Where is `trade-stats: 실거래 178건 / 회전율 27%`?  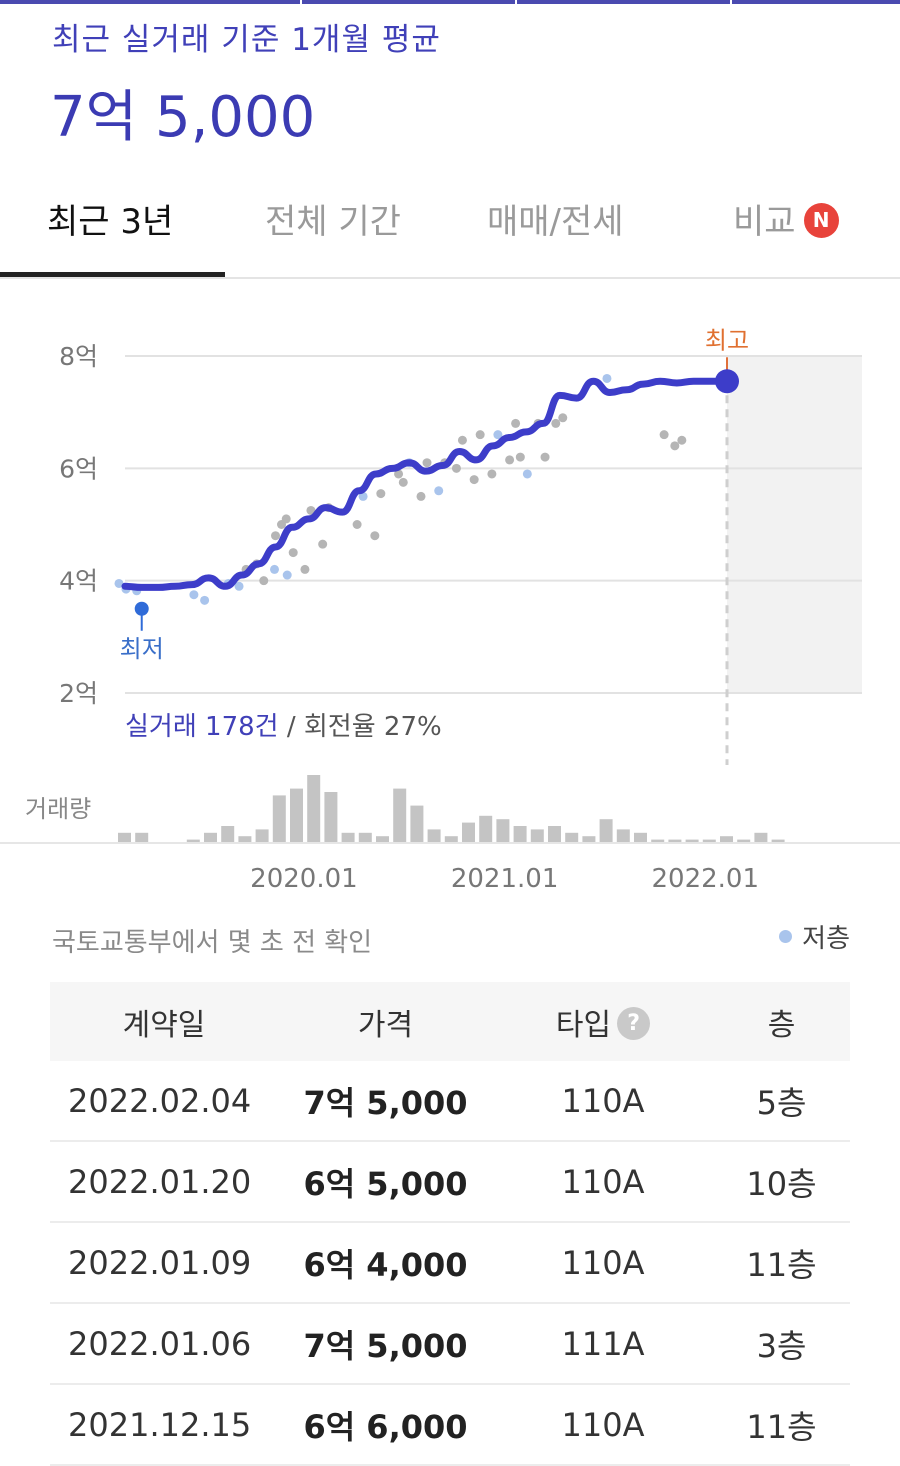
trade-stats: 실거래 178건 / 회전율 27% is located at coordinates (283, 727).